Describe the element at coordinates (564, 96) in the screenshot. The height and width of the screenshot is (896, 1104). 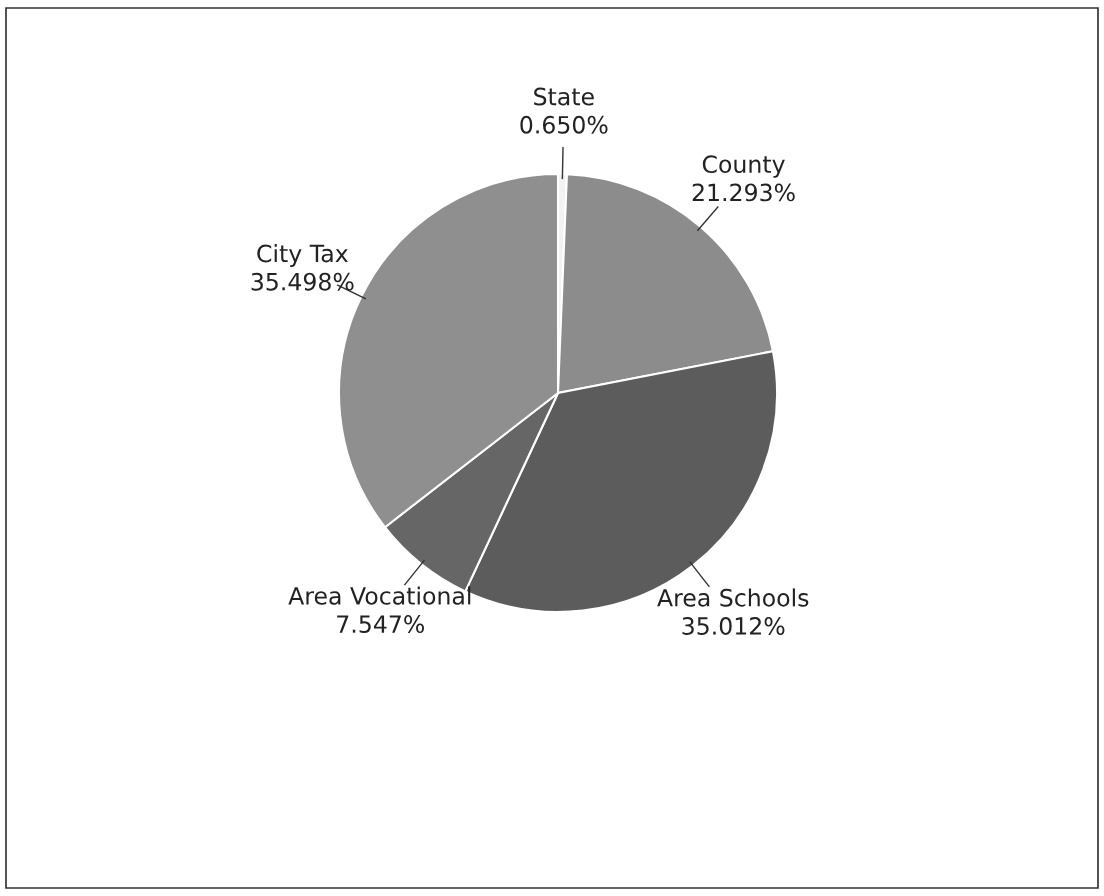
I see `slice-label: State` at that location.